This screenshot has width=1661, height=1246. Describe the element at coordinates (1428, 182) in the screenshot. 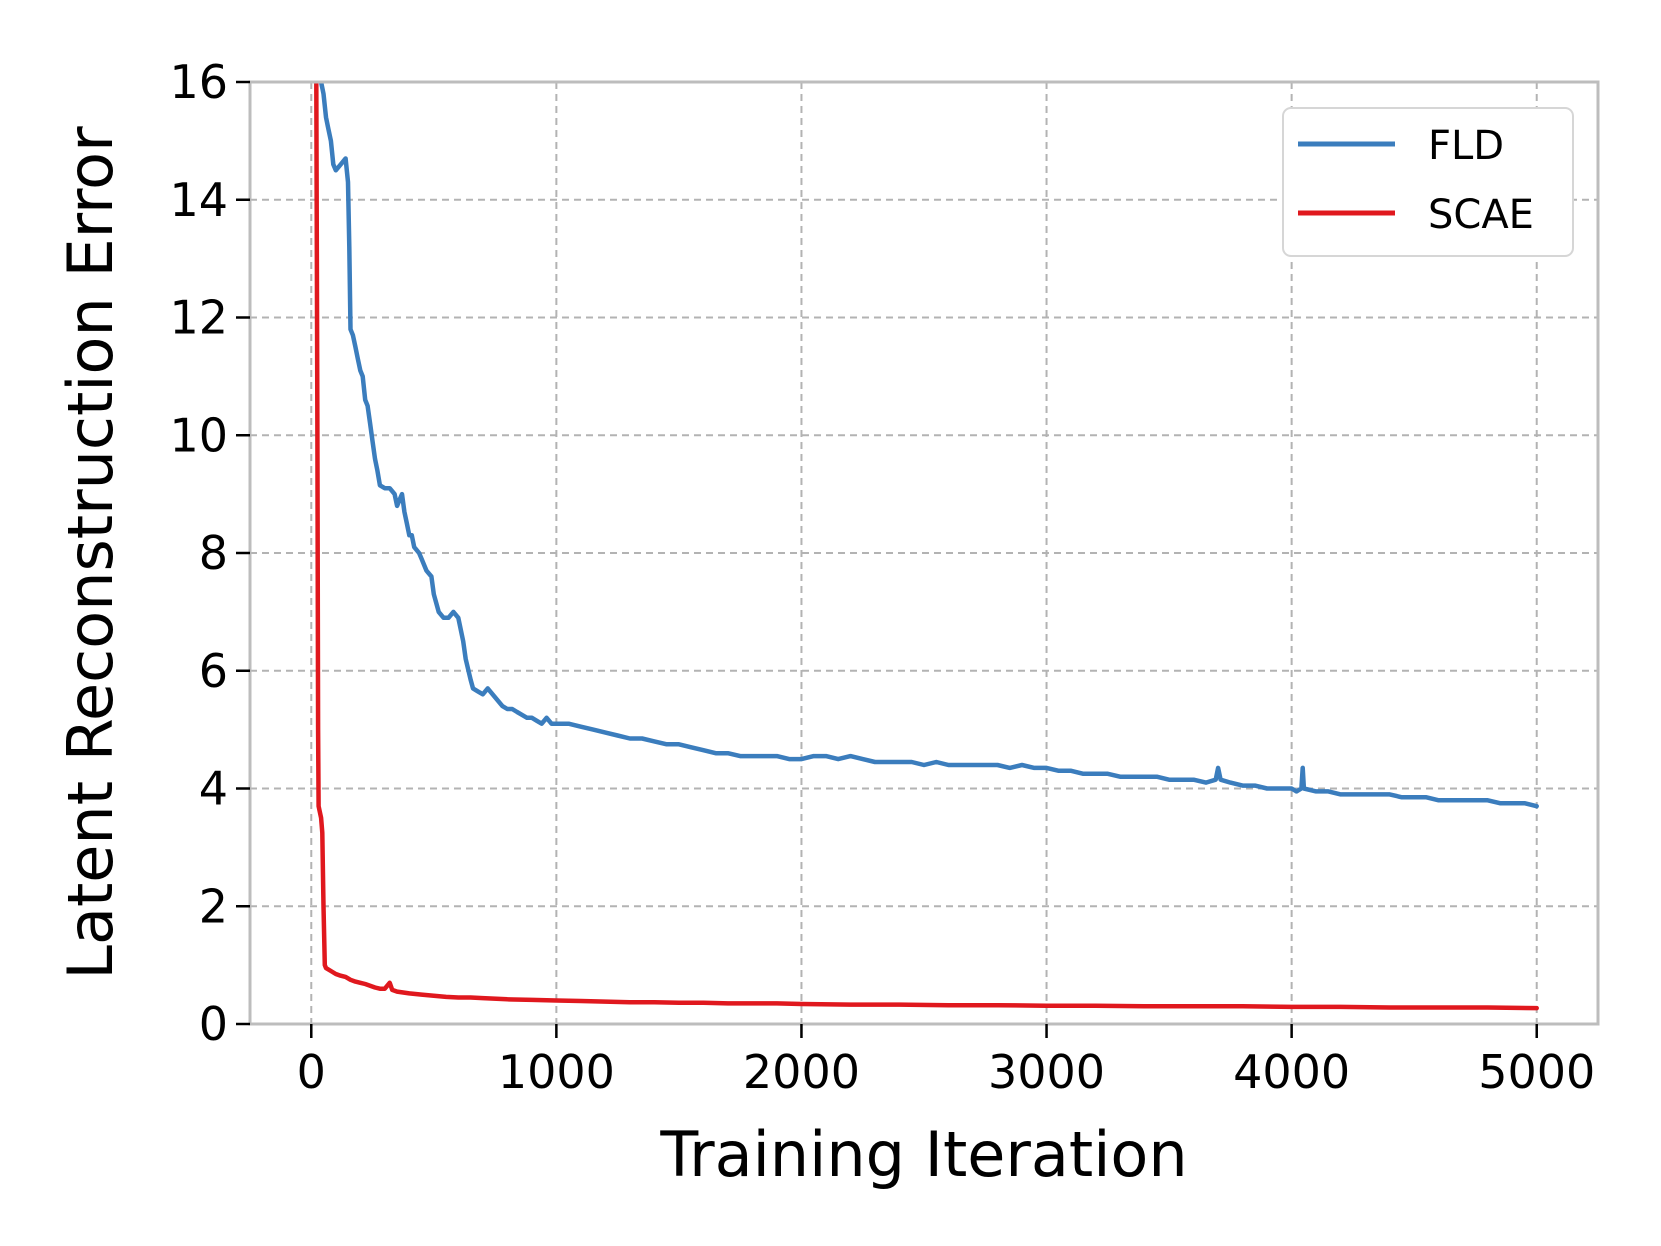

I see `legend: FLD SCAE` at that location.